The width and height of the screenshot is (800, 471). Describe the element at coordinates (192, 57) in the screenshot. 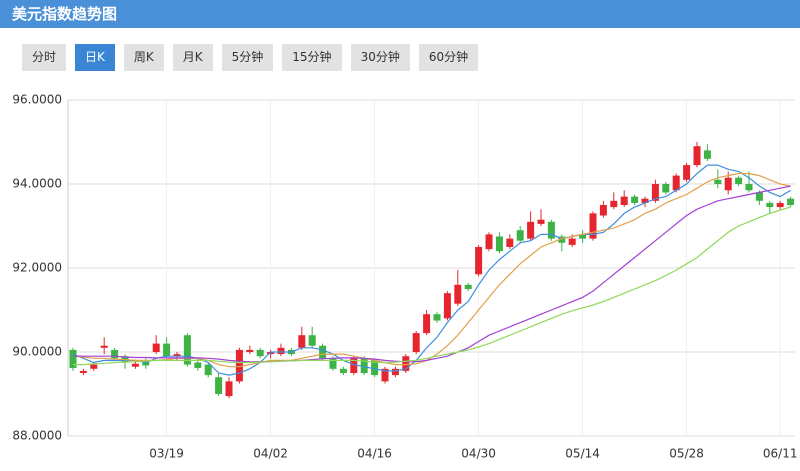

I see `tab: 月K` at that location.